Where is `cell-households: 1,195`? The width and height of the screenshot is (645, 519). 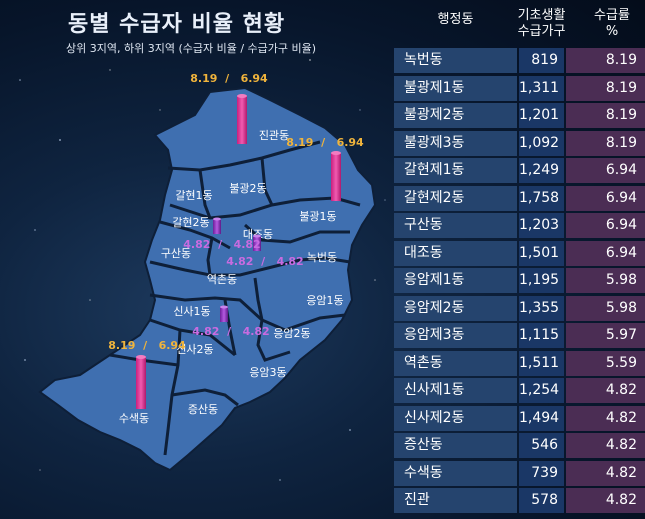
cell-households: 1,195 is located at coordinates (541, 280).